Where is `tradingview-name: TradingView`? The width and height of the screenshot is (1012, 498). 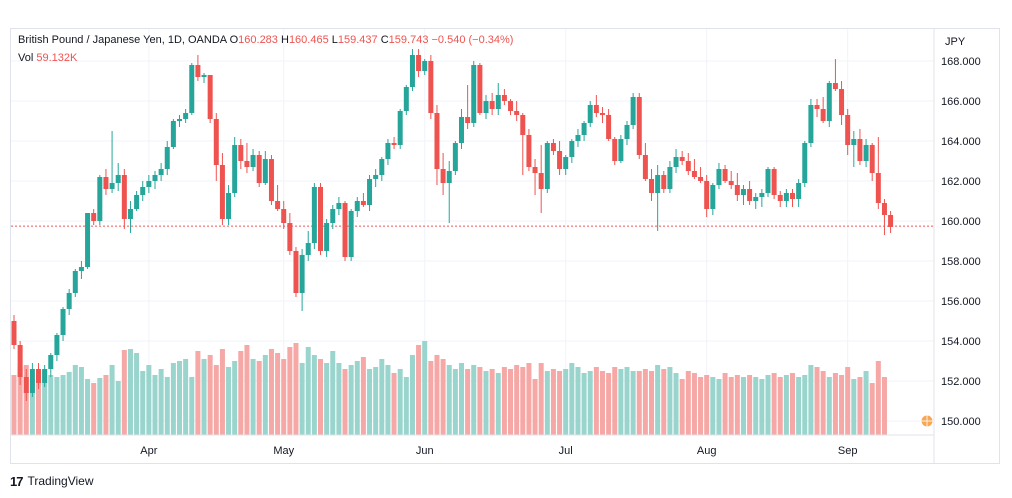
tradingview-name: TradingView is located at coordinates (60, 481).